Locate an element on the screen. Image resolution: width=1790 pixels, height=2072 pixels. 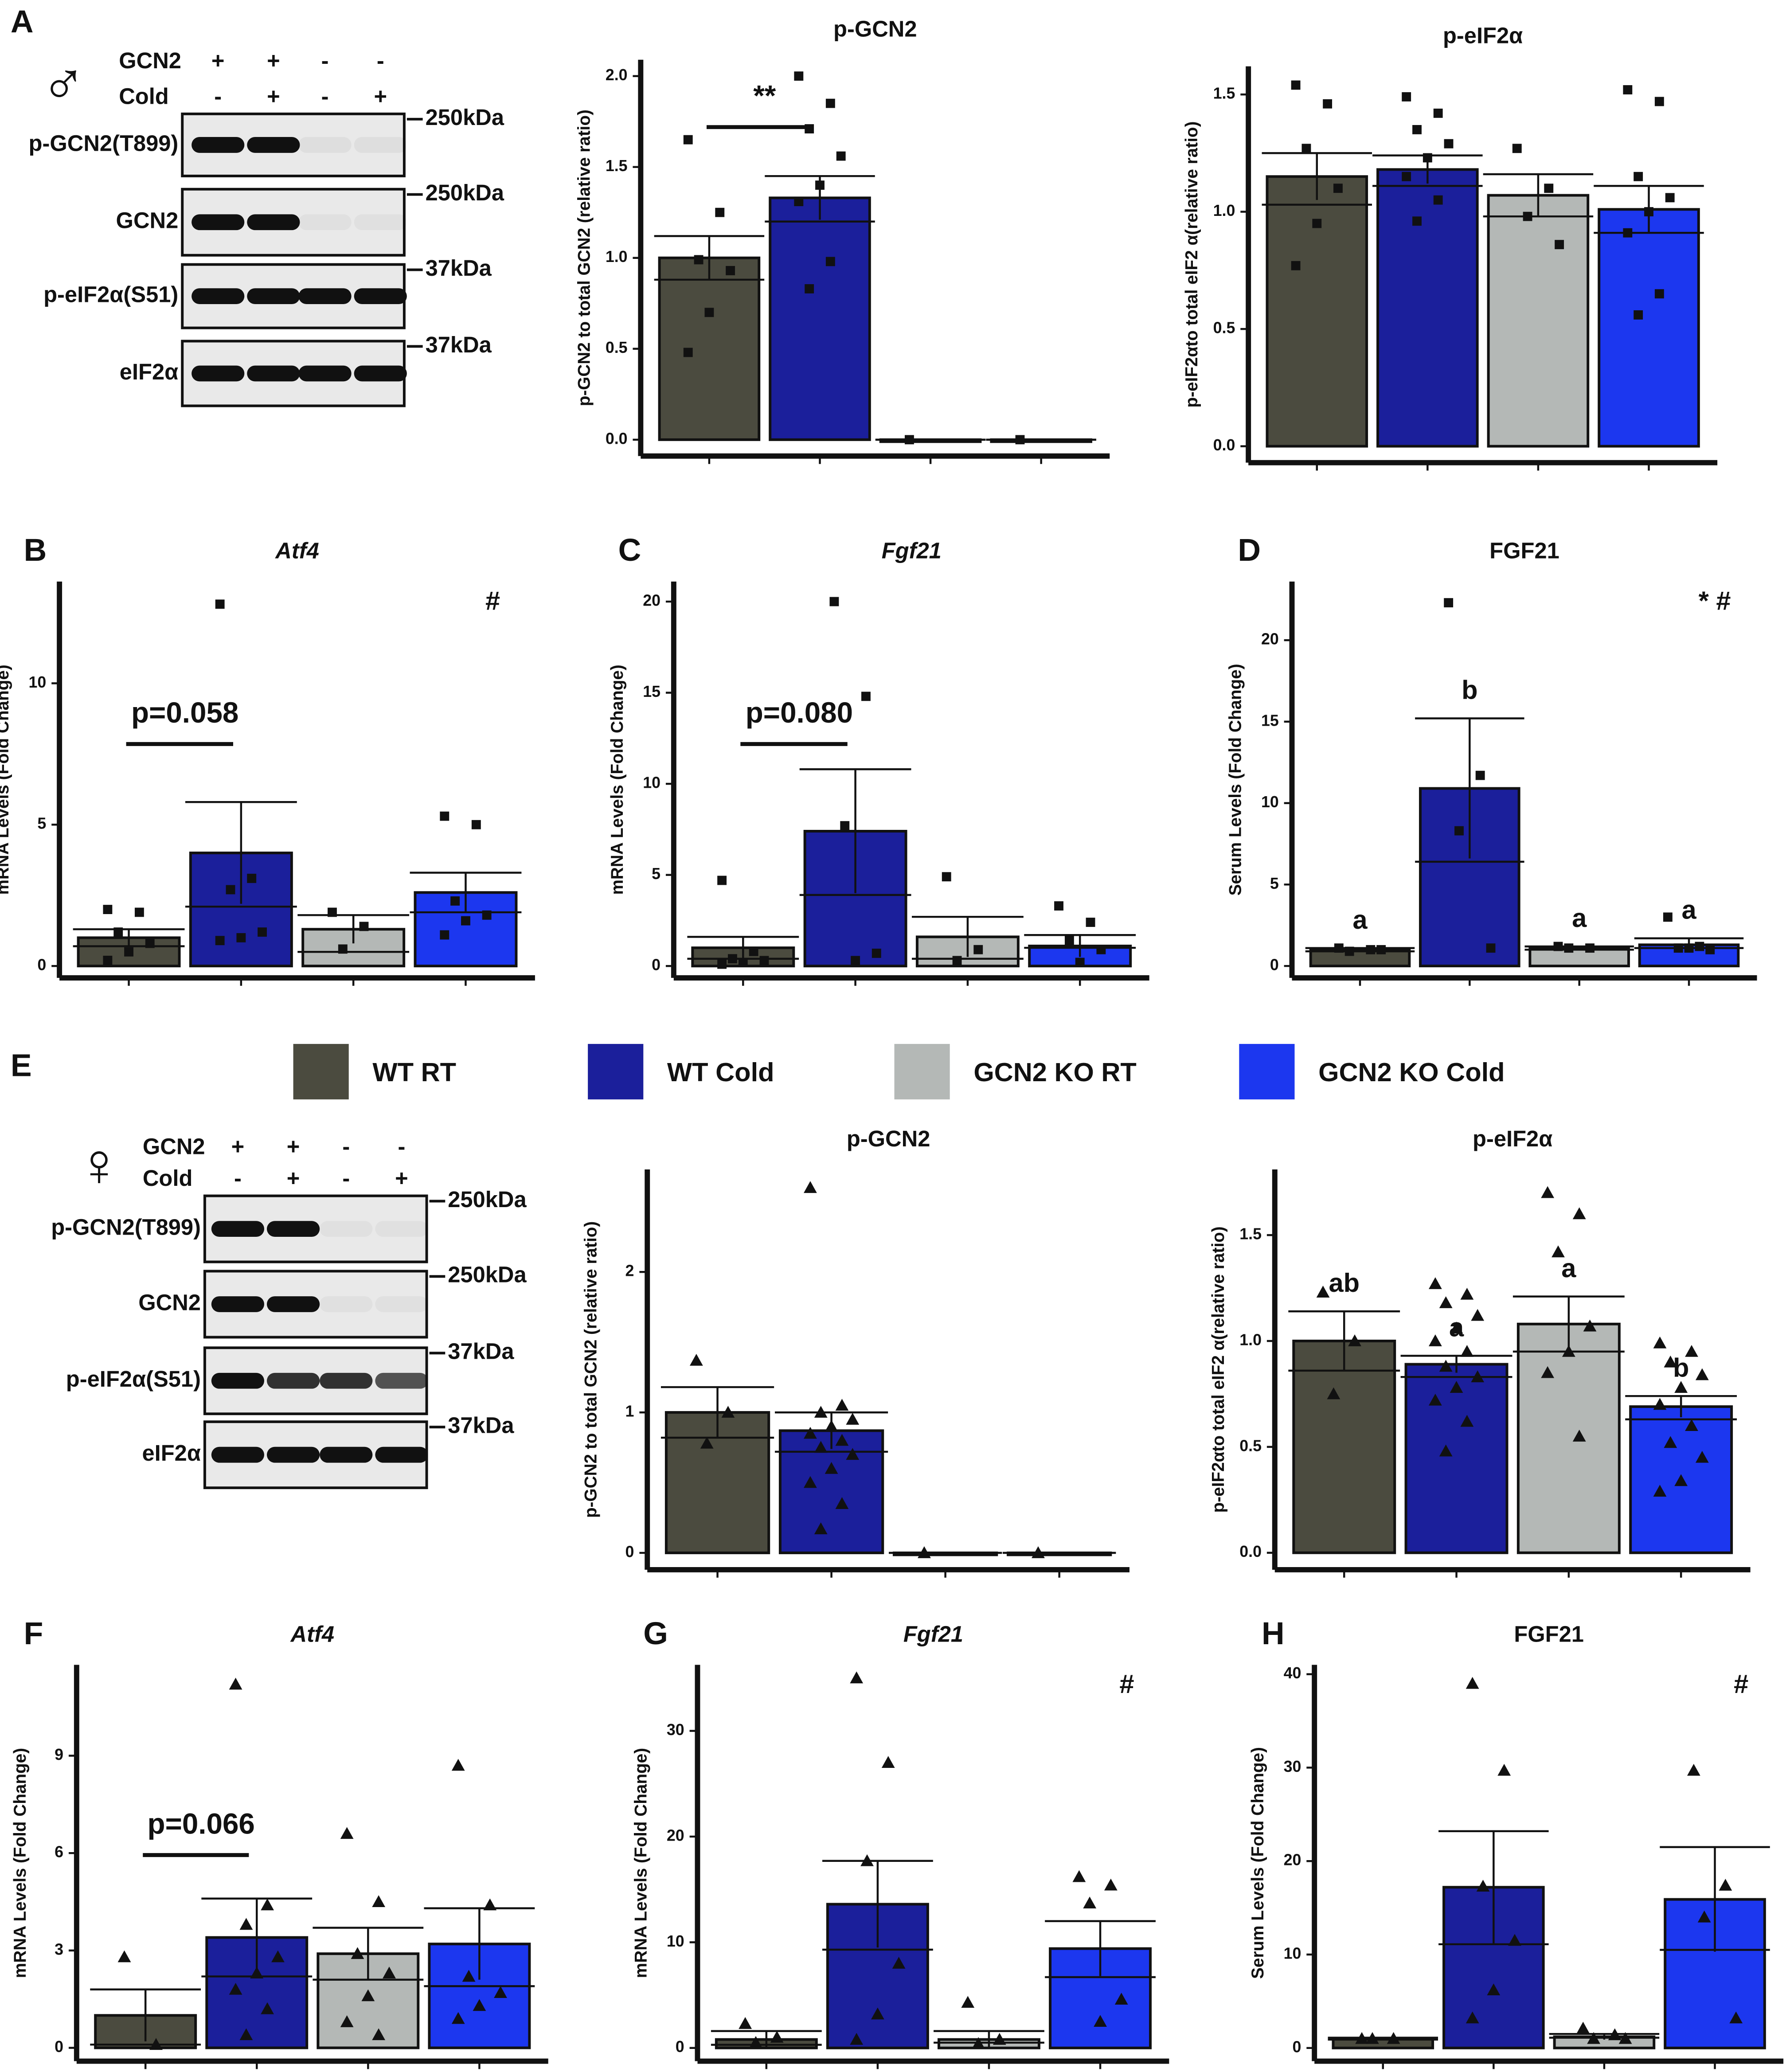
y-axis-label: Serum Levels (Fold Change) is located at coordinates (1257, 1863).